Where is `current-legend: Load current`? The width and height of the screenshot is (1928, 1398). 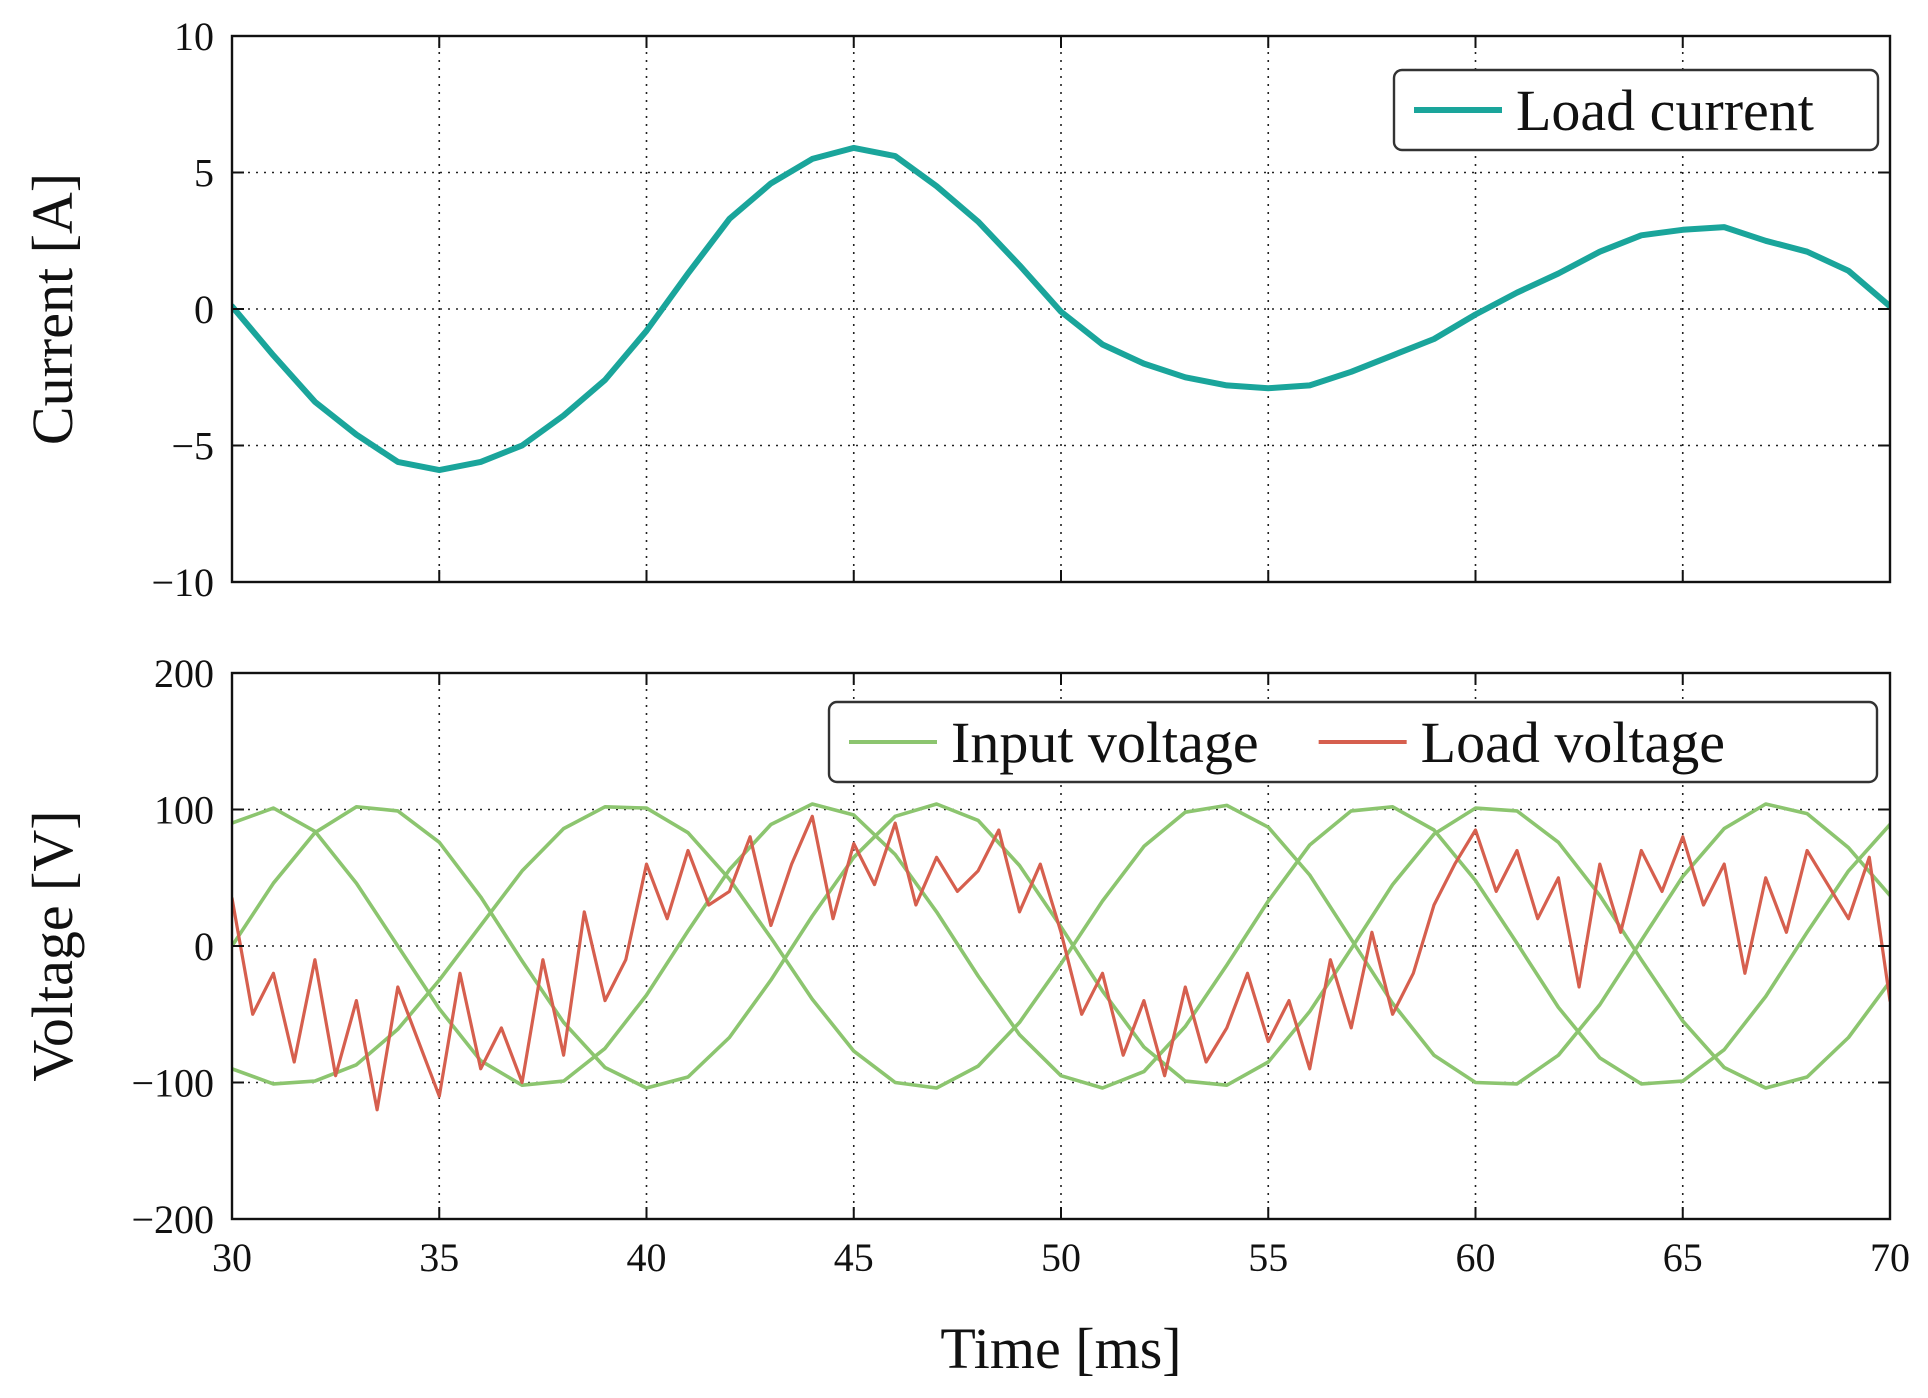
current-legend: Load current is located at coordinates (1636, 110).